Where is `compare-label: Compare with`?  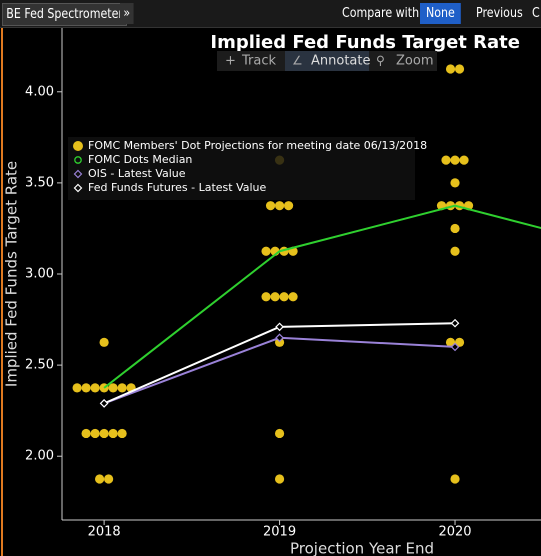
compare-label: Compare with is located at coordinates (381, 13).